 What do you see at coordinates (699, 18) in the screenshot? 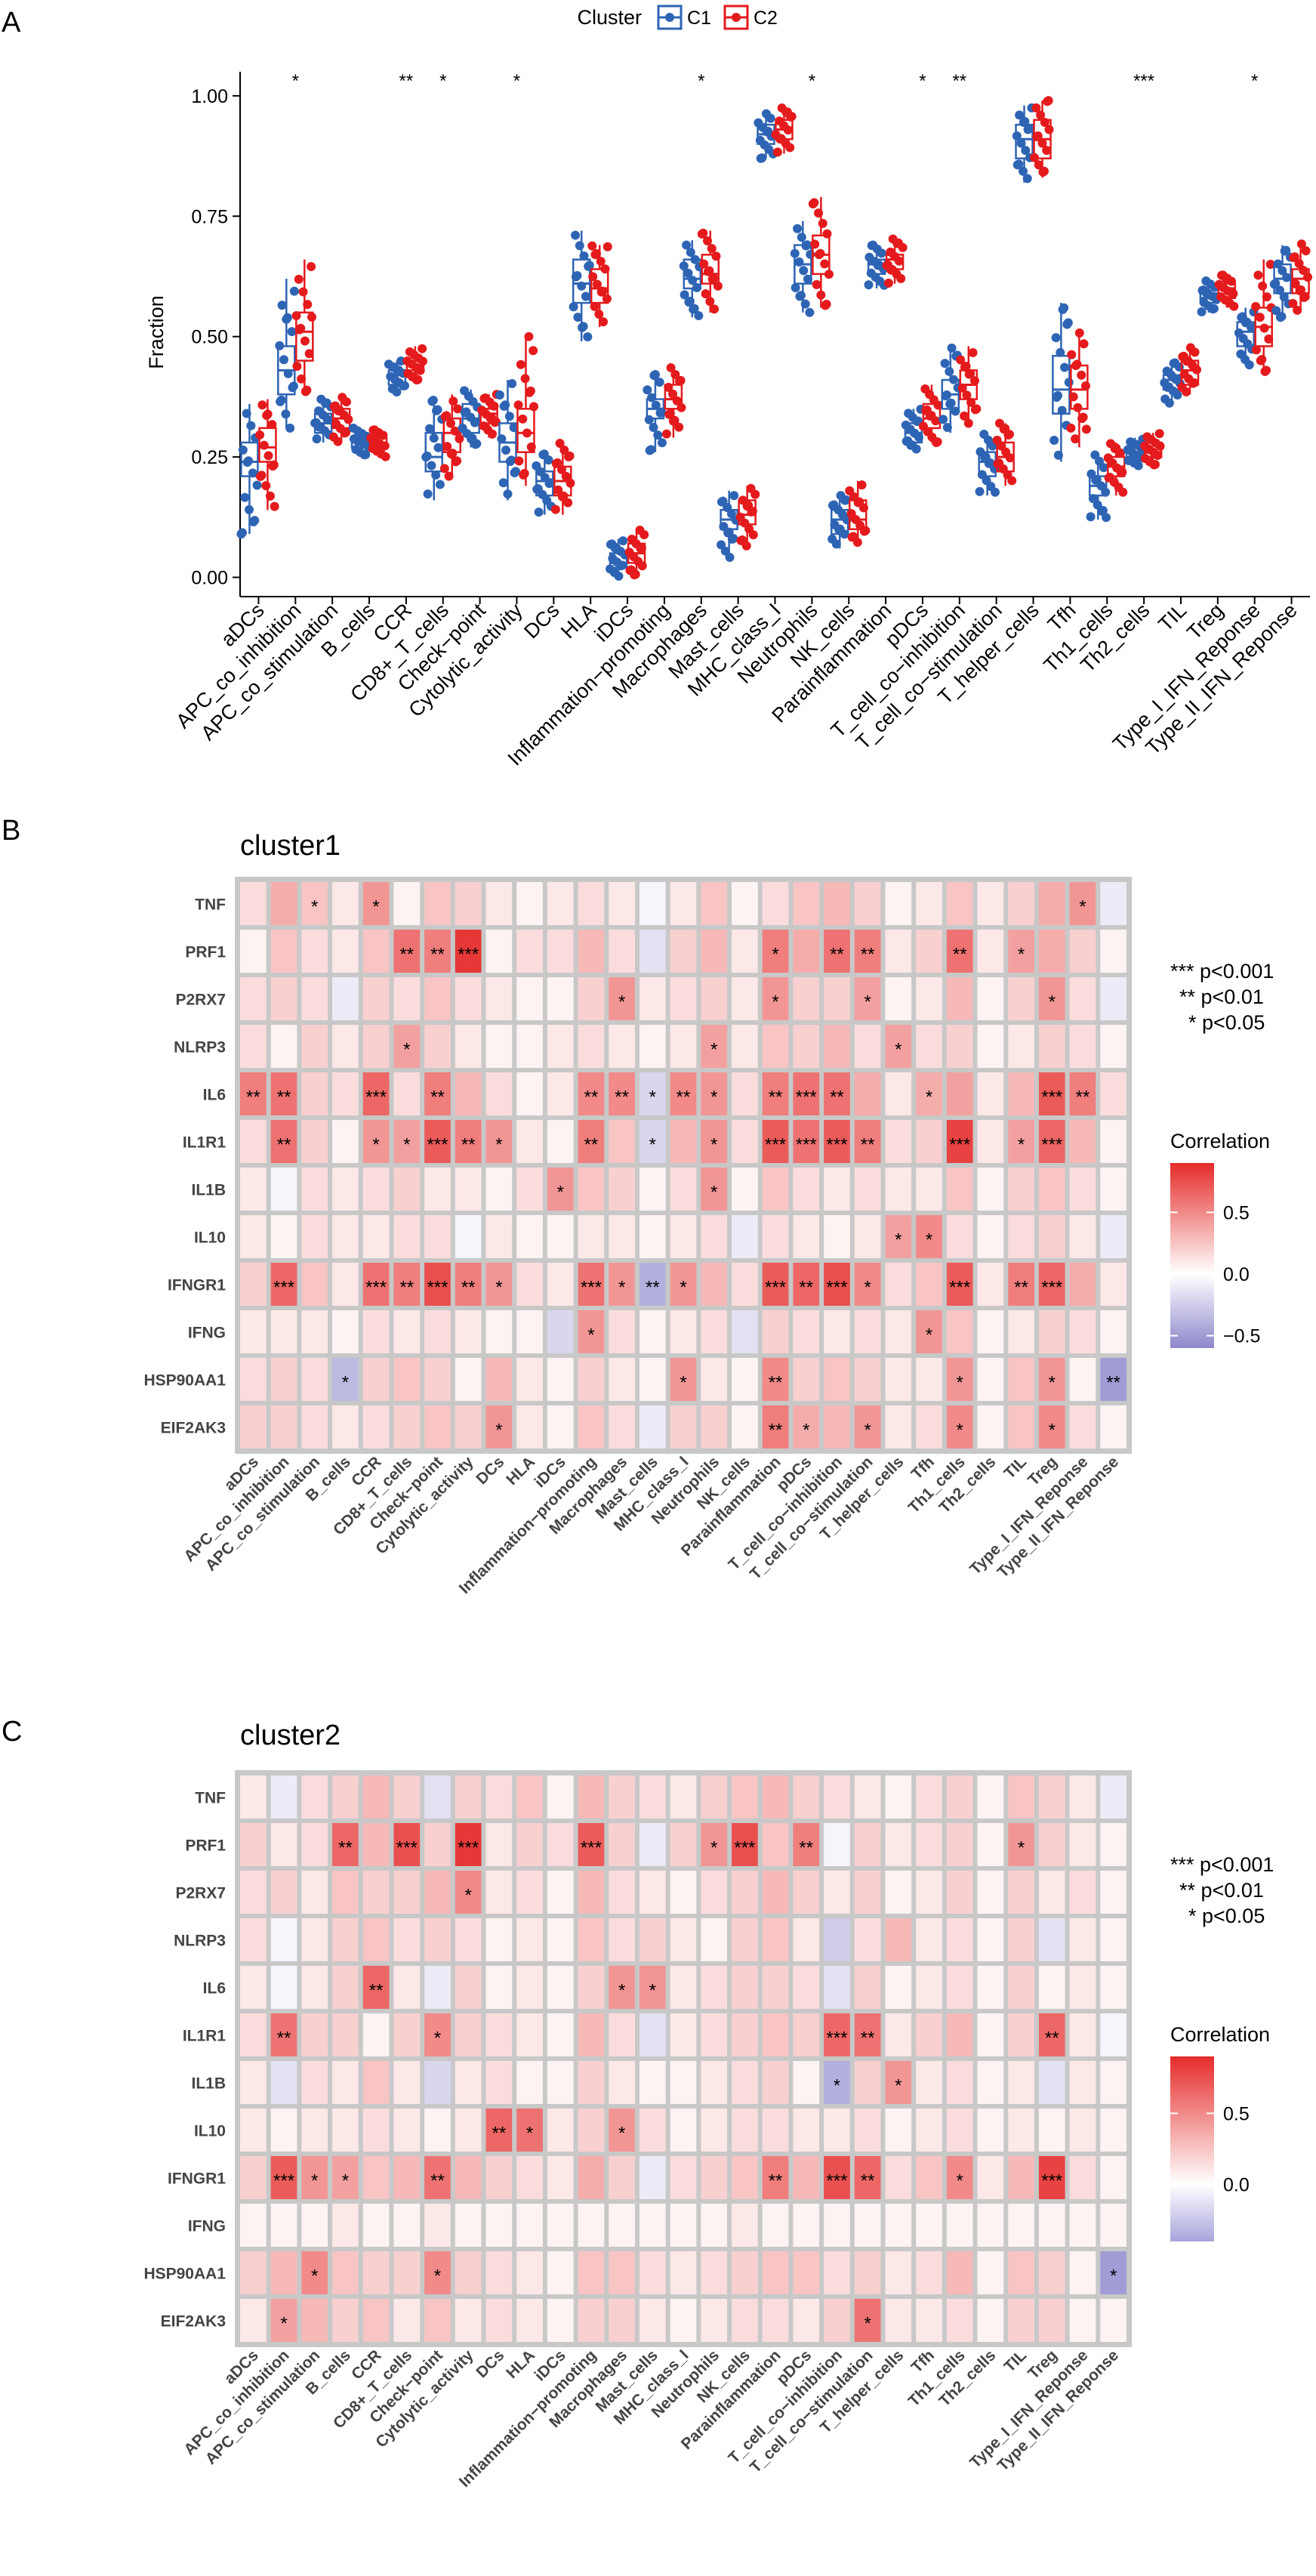
I see `legend-label-c1: C1` at bounding box center [699, 18].